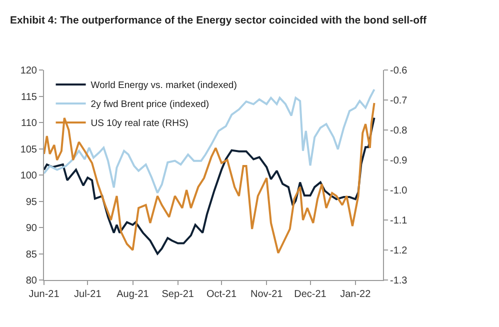 The width and height of the screenshot is (499, 327). What do you see at coordinates (310, 294) in the screenshot?
I see `x-tick-label: Dec-21` at bounding box center [310, 294].